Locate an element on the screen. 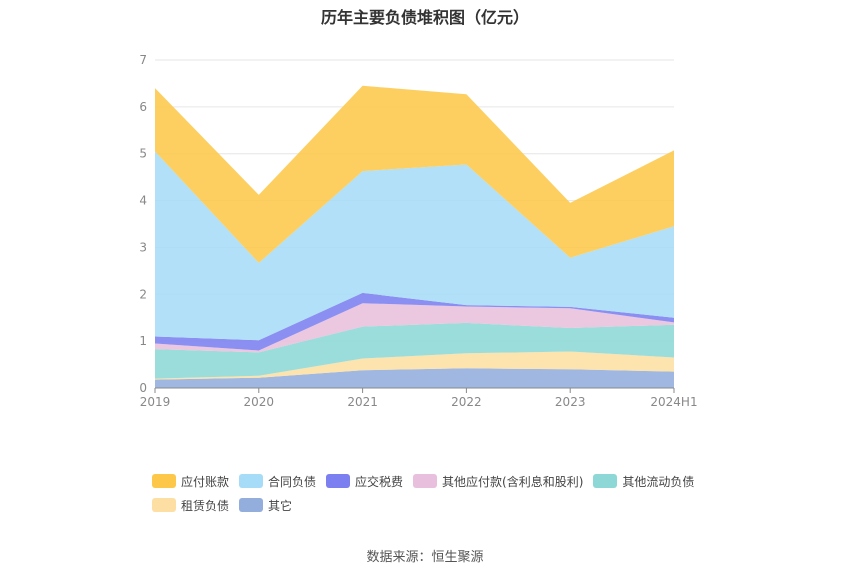 The image size is (850, 575). legend-item: 其他流动负债 is located at coordinates (643, 481).